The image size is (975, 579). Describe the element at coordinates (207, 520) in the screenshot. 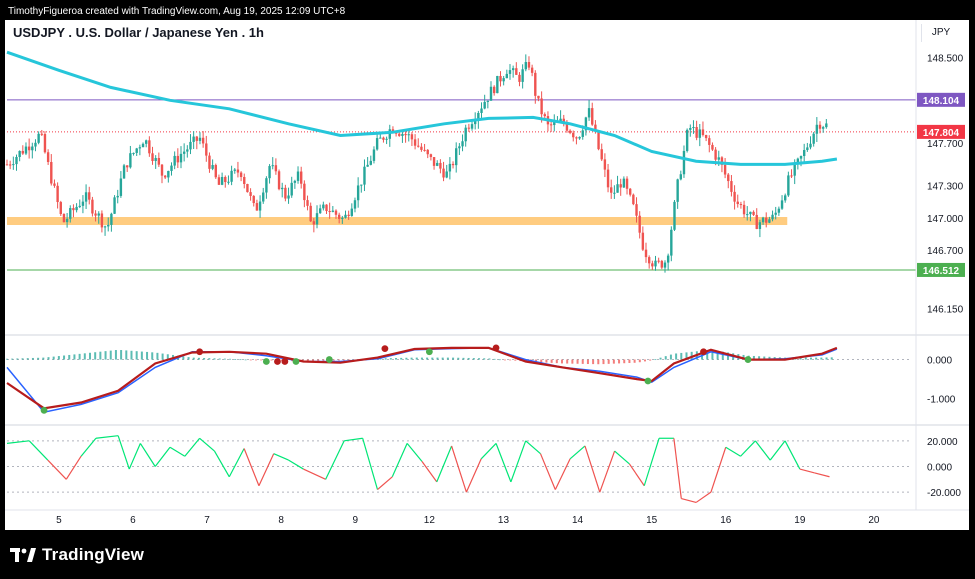

I see `time-tick-label: 7` at that location.